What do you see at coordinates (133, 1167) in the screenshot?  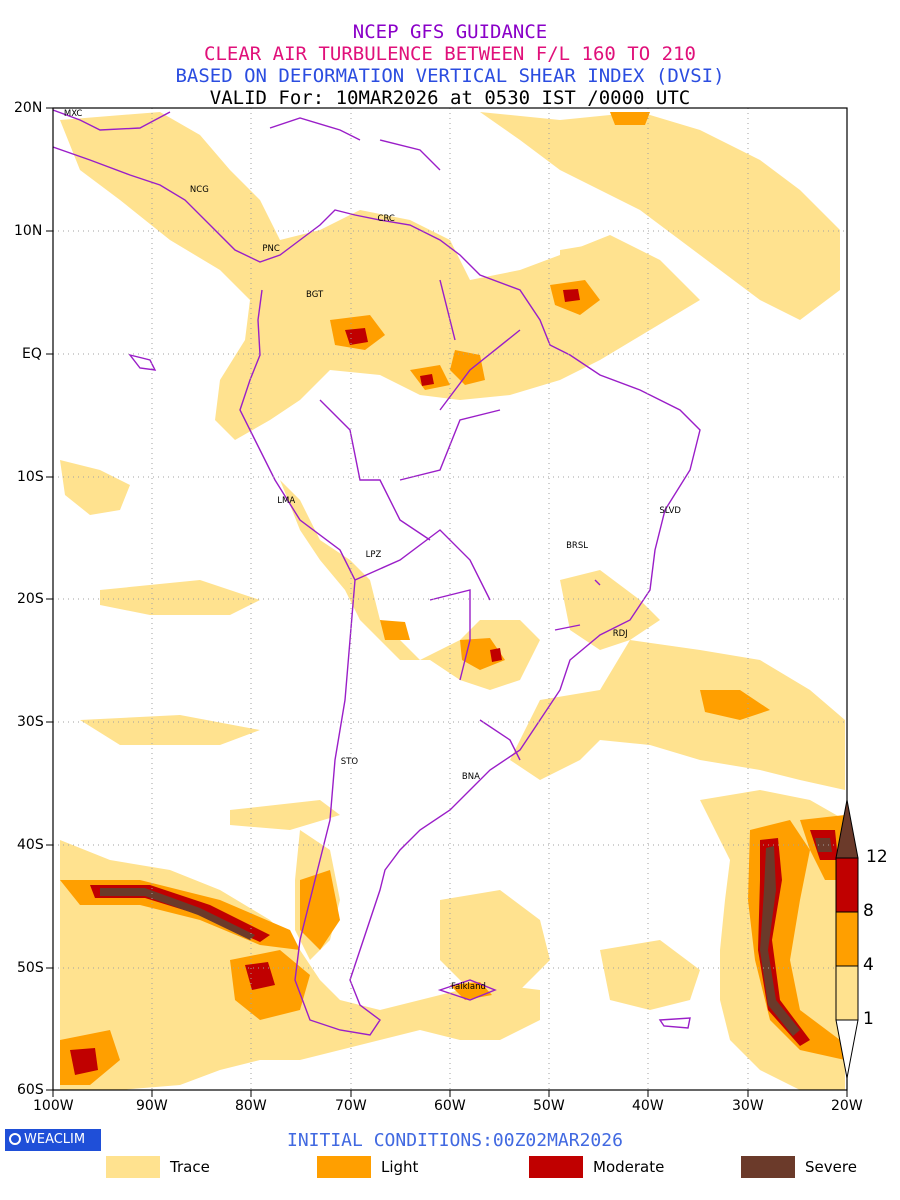 I see `legend-swatch-trace` at bounding box center [133, 1167].